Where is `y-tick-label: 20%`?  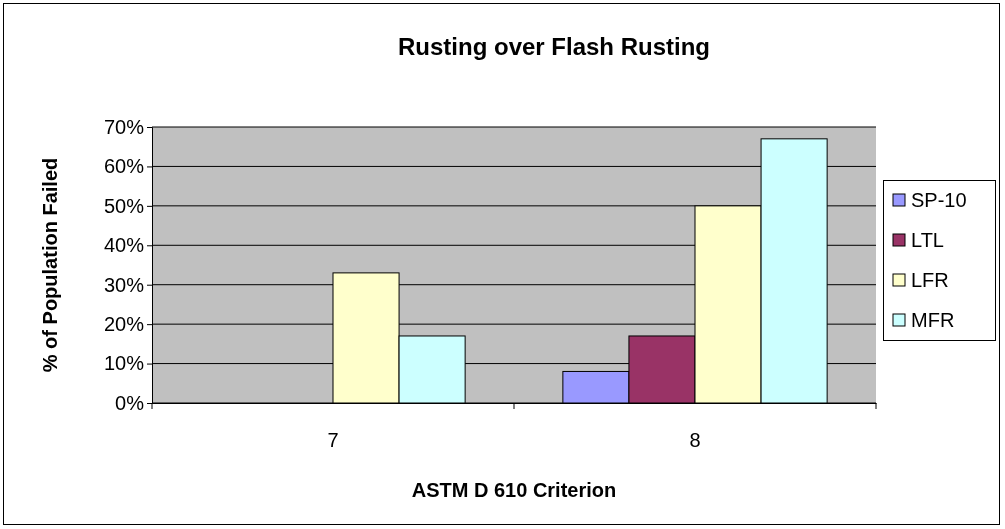 y-tick-label: 20% is located at coordinates (124, 324).